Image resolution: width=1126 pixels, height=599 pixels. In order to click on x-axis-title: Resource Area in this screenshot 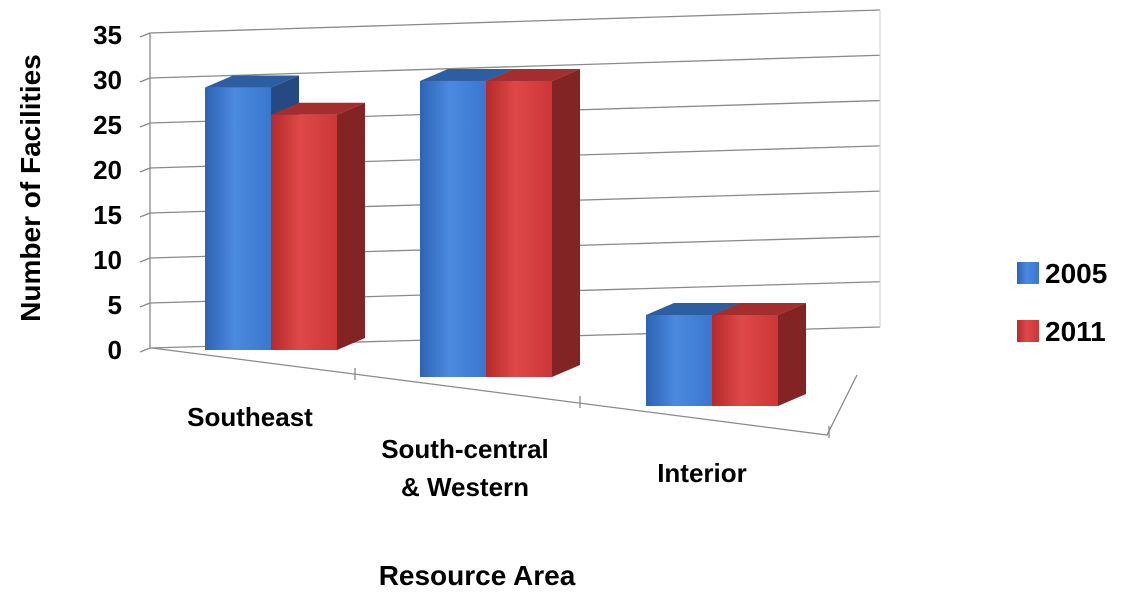, I will do `click(477, 575)`.